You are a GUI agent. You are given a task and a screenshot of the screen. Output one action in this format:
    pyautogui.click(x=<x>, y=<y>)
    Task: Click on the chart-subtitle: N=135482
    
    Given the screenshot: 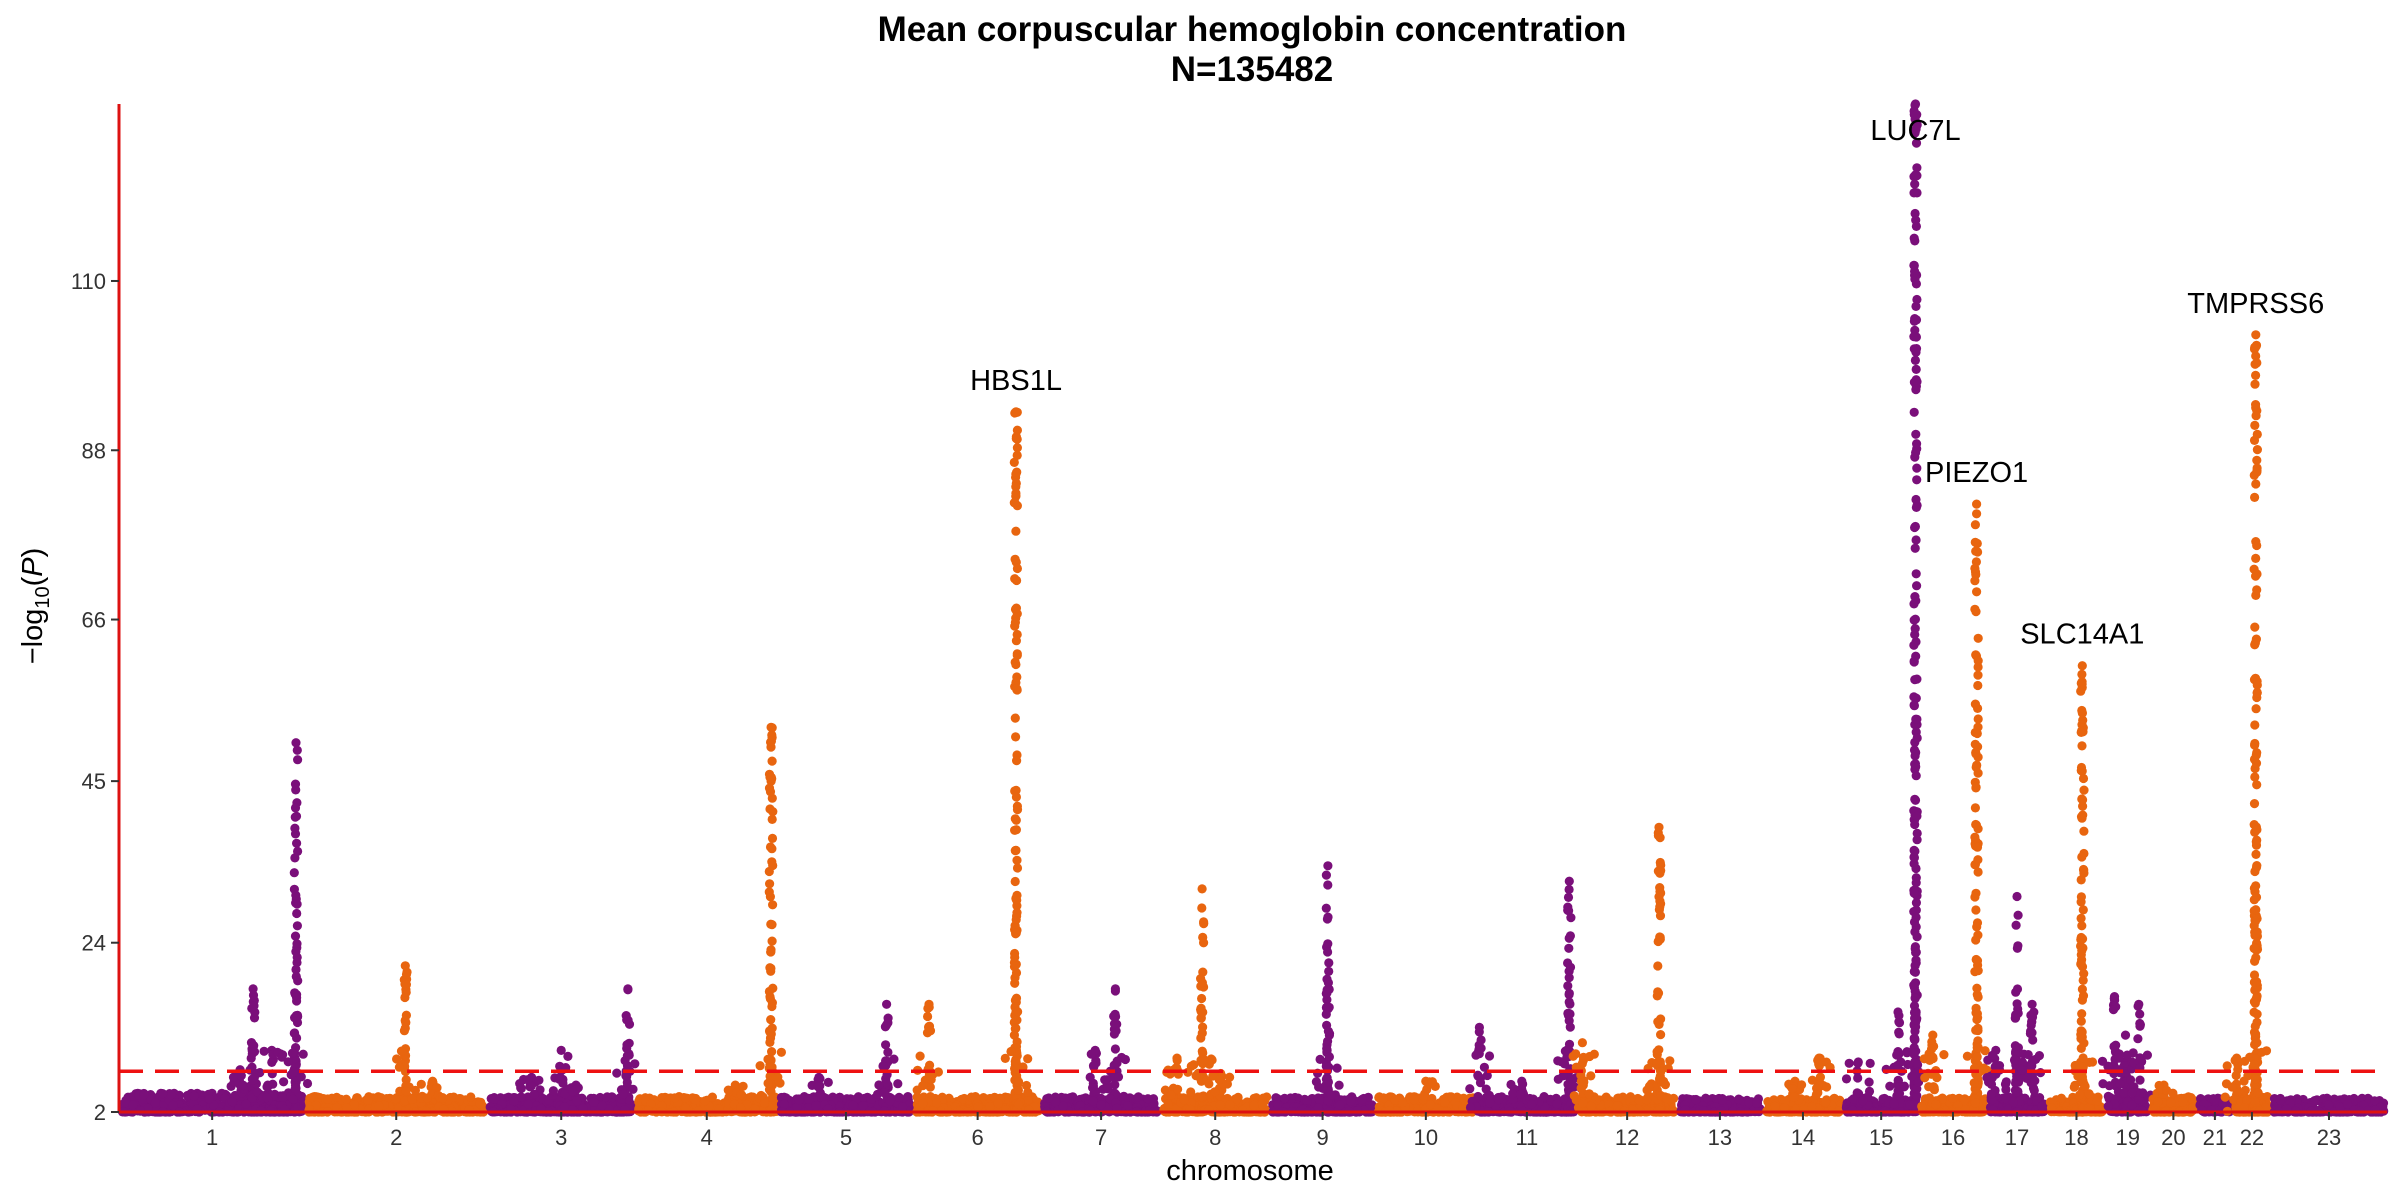 What is the action you would take?
    pyautogui.click(x=1252, y=69)
    